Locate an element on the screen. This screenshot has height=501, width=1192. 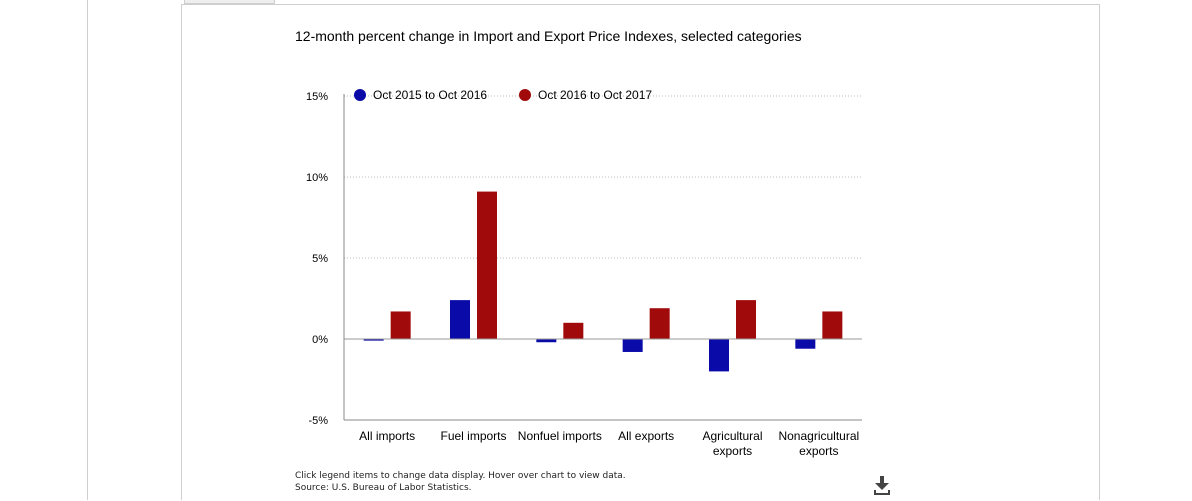
x-tick-label: All exports is located at coordinates (646, 436).